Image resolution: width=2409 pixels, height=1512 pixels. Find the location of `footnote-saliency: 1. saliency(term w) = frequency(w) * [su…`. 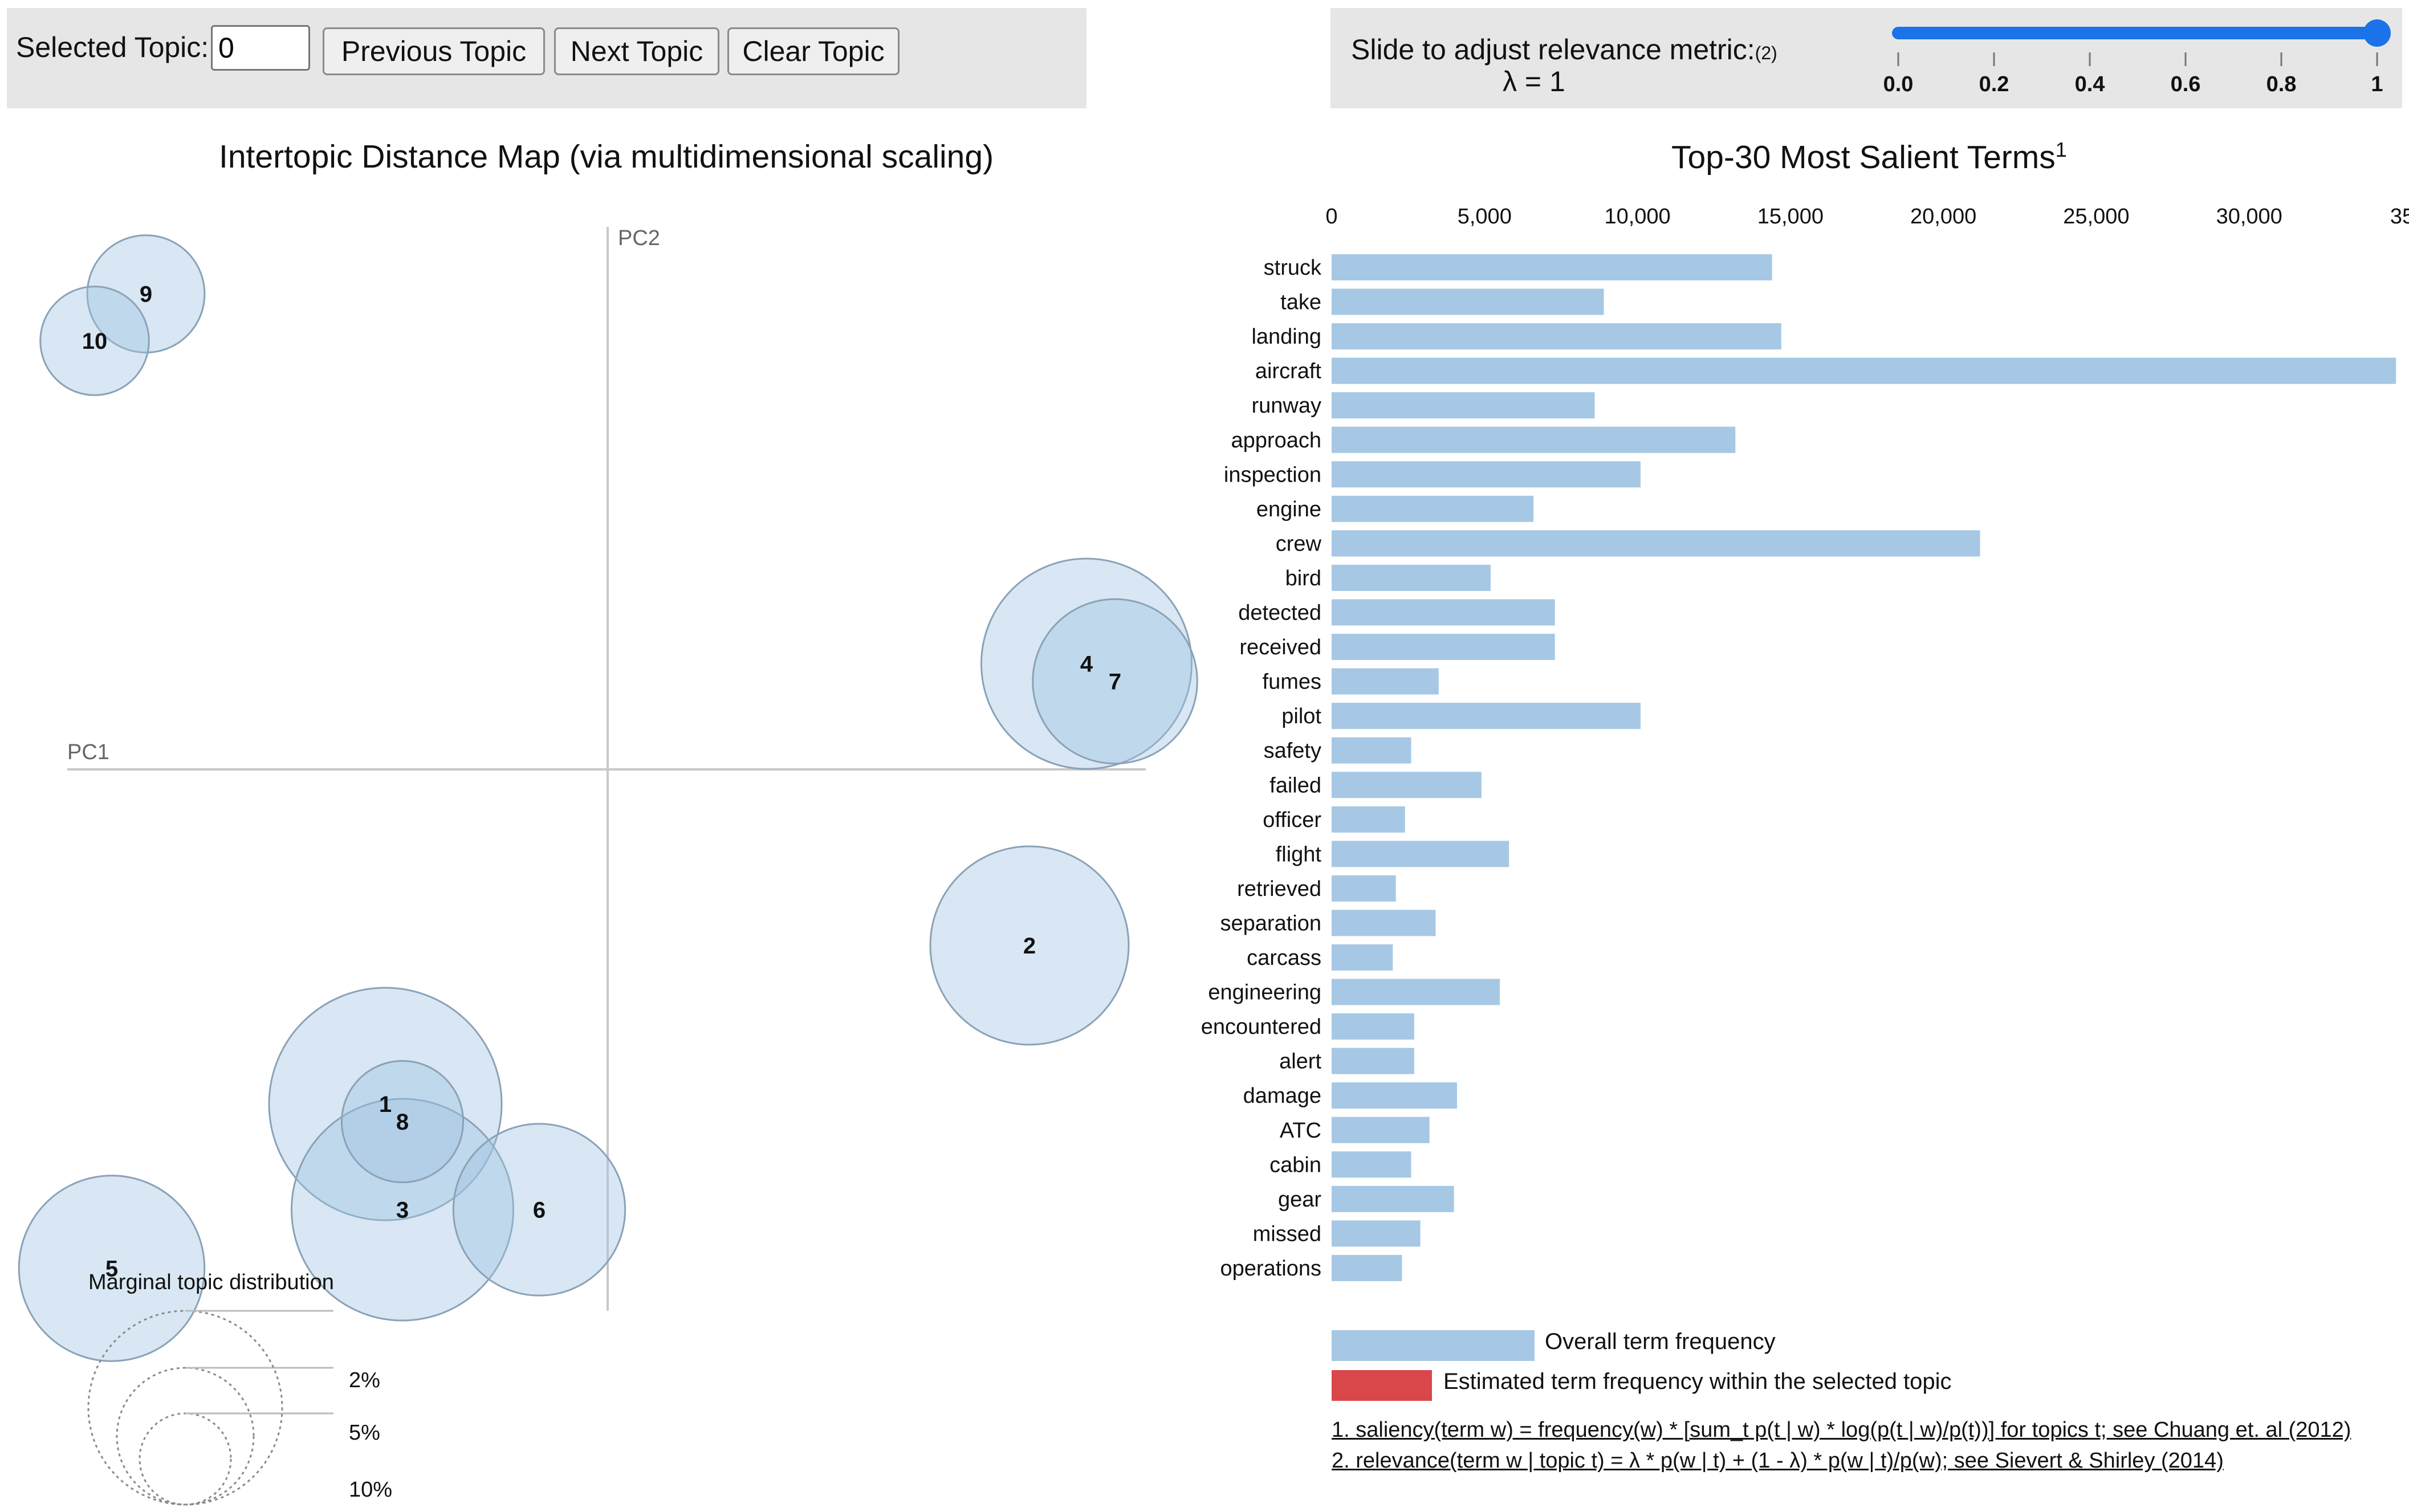

footnote-saliency: 1. saliency(term w) = frequency(w) * [su… is located at coordinates (1841, 1430).